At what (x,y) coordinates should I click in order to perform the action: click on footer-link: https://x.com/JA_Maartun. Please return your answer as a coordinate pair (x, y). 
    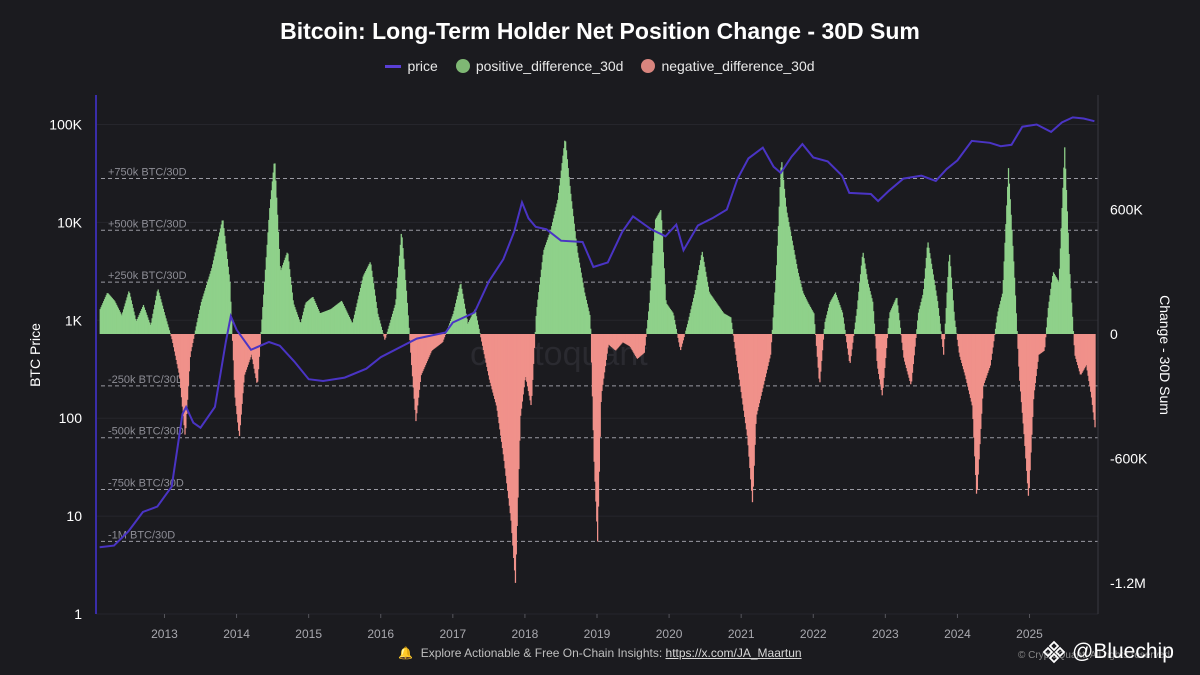
    Looking at the image, I should click on (733, 653).